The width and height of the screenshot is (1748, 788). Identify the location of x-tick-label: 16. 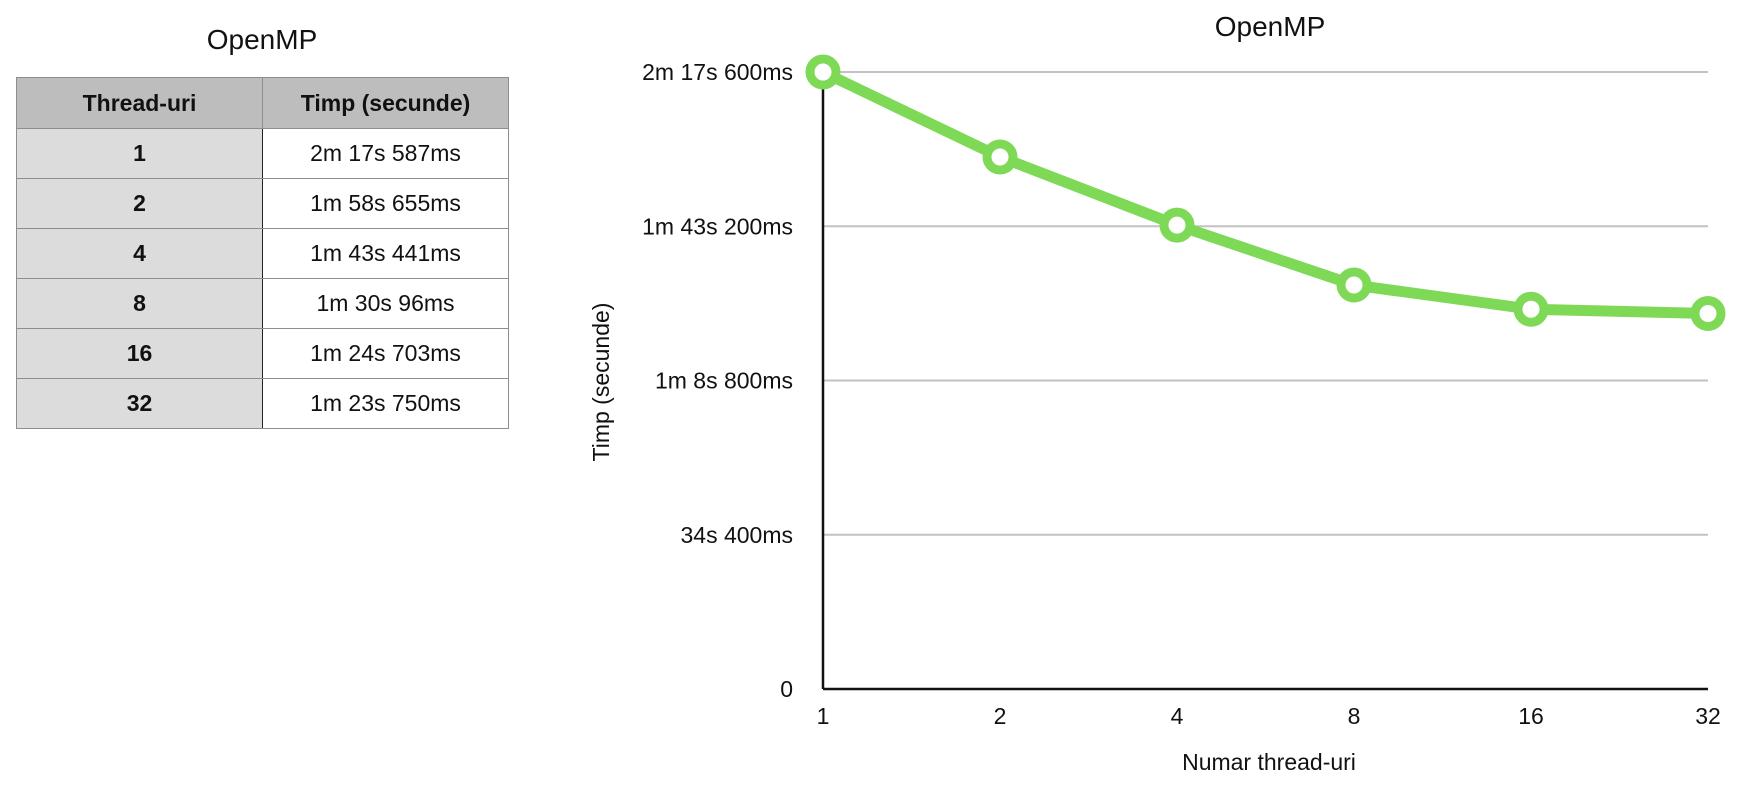
(1531, 716).